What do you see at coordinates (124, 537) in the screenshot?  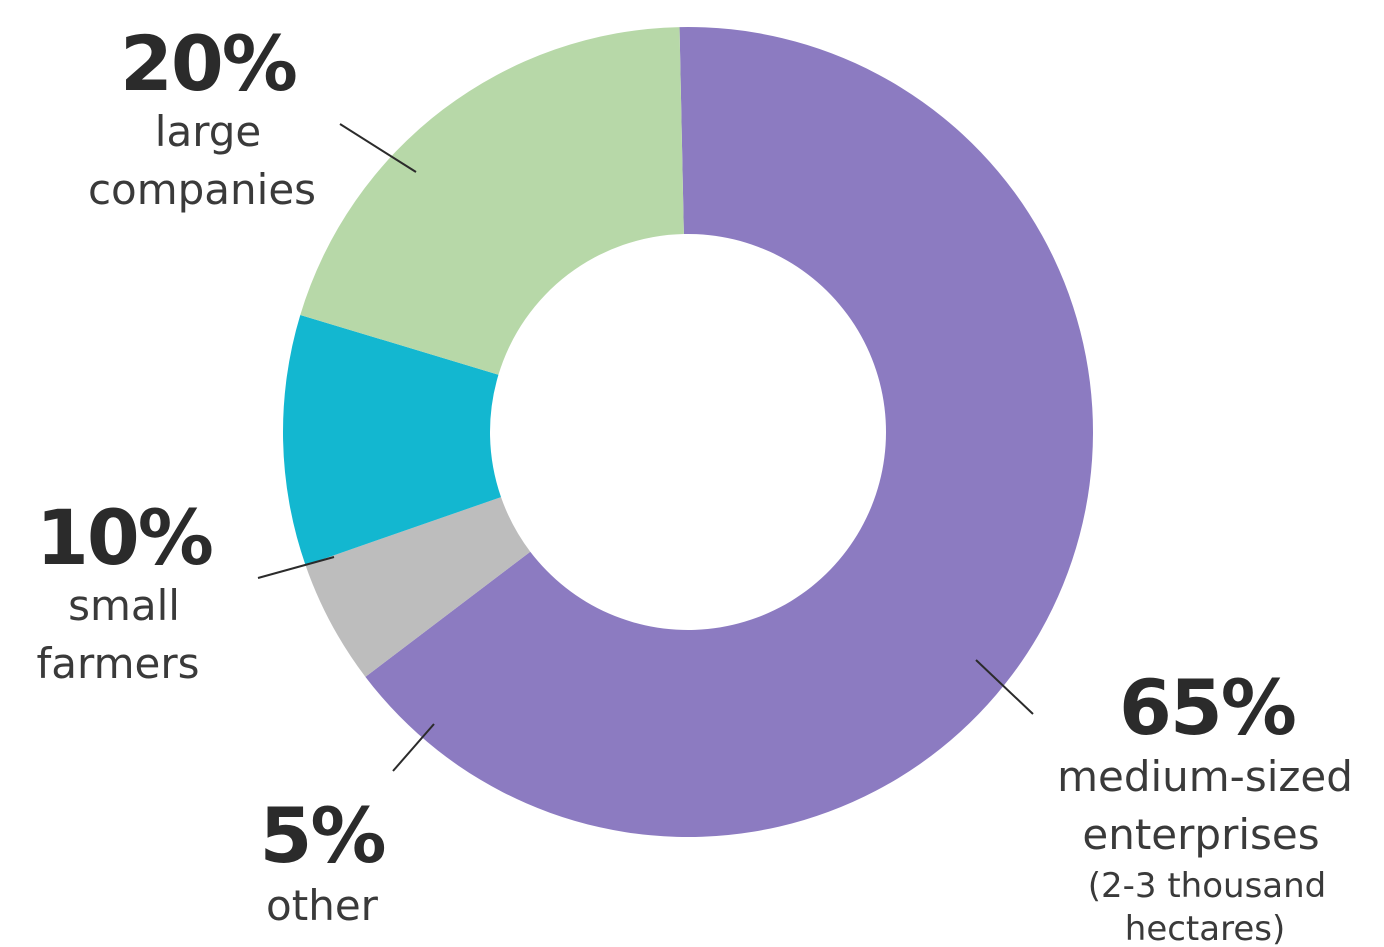 I see `data-label-percent-small-farmers: 10%` at bounding box center [124, 537].